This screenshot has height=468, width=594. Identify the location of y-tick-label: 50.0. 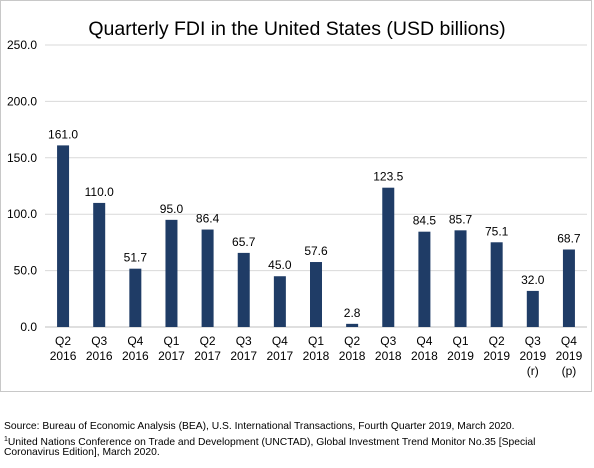
(26, 271).